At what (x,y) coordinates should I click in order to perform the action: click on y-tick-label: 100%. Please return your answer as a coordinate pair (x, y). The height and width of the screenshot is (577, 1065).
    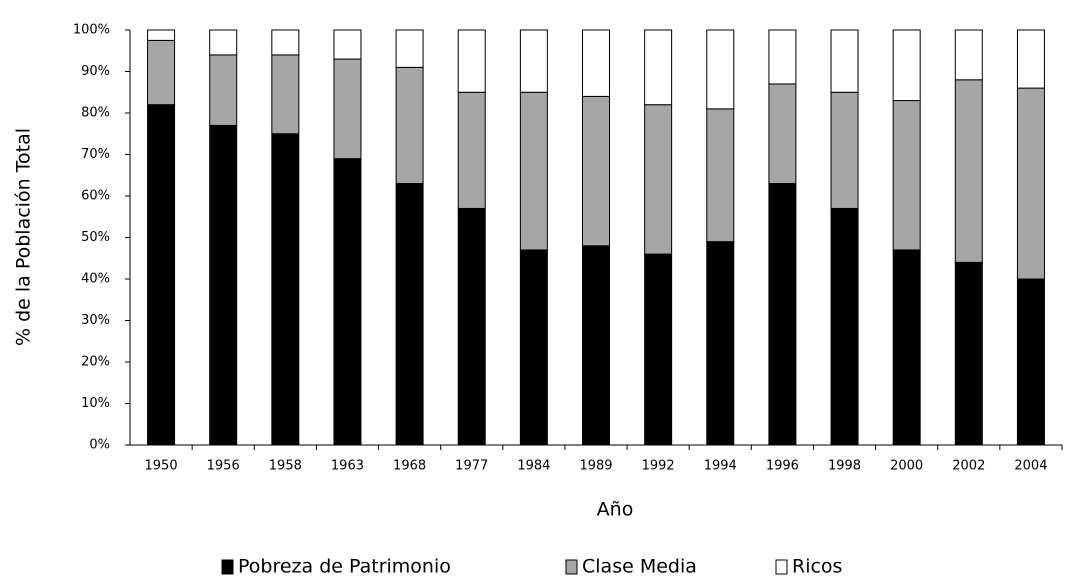
    Looking at the image, I should click on (91, 30).